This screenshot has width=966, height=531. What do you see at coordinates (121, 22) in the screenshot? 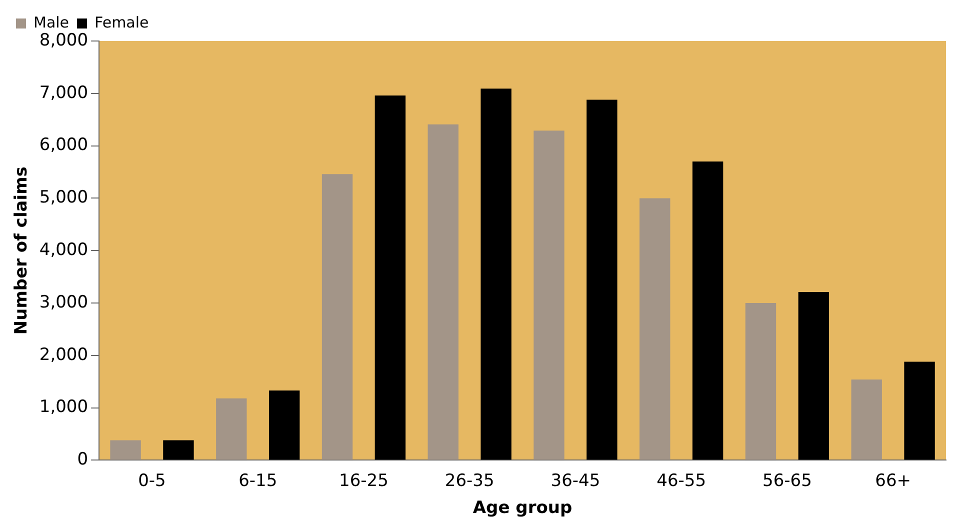
I see `legend-label: Female` at bounding box center [121, 22].